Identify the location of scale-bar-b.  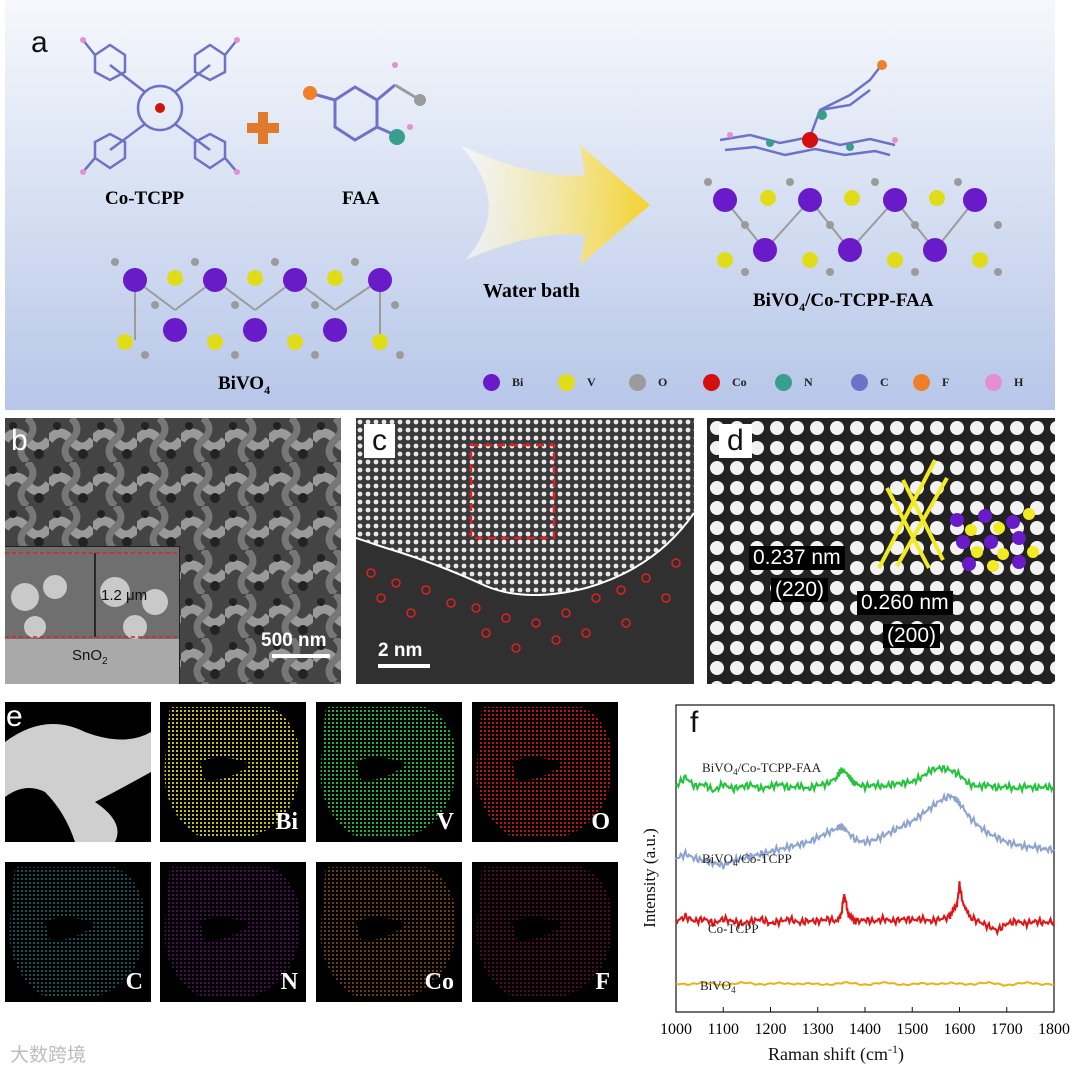
(301, 656).